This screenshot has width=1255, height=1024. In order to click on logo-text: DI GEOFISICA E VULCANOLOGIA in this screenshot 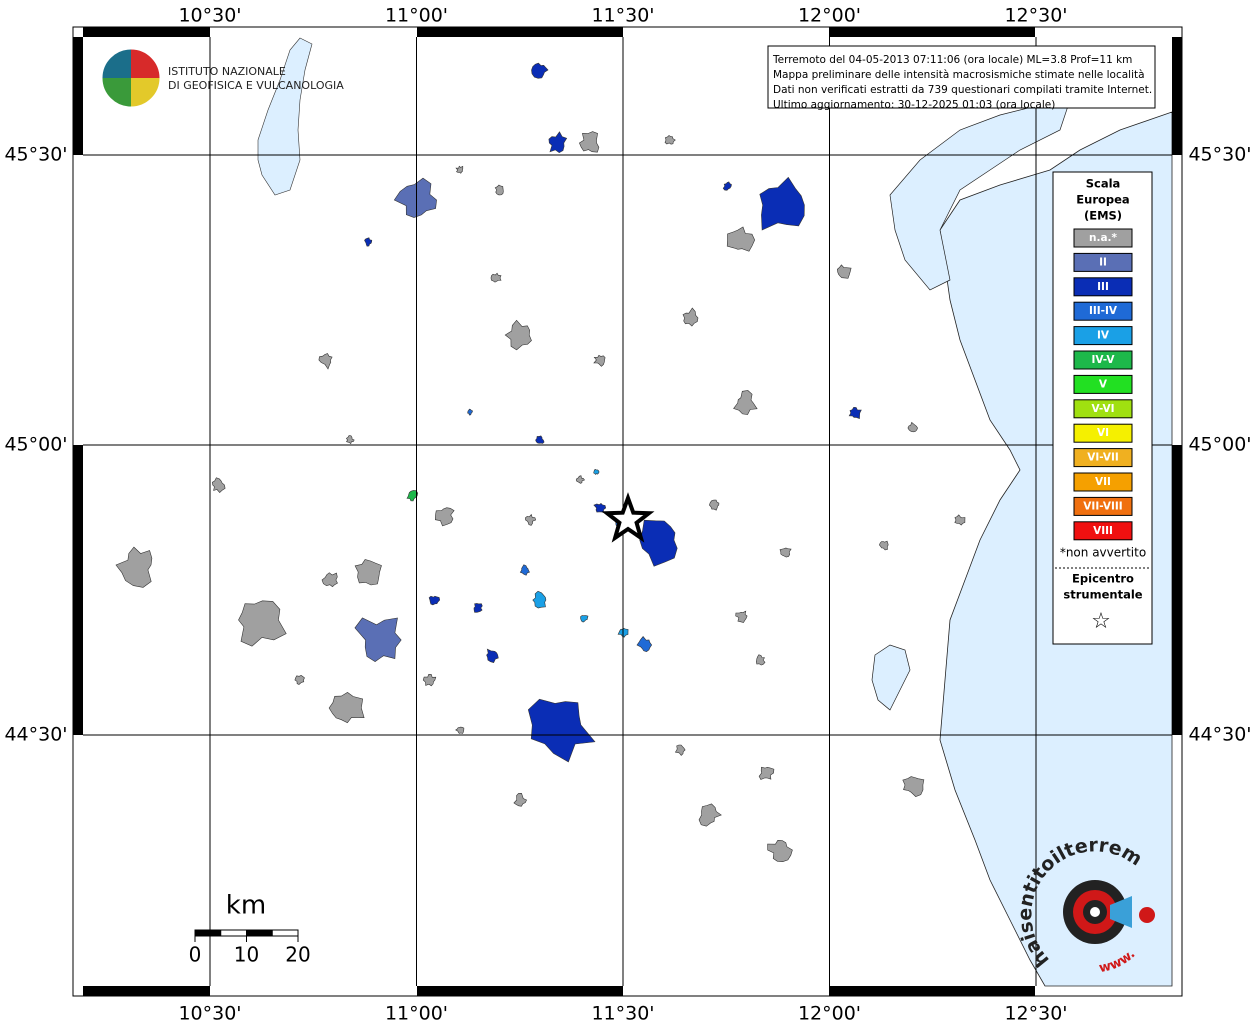, I will do `click(256, 85)`.